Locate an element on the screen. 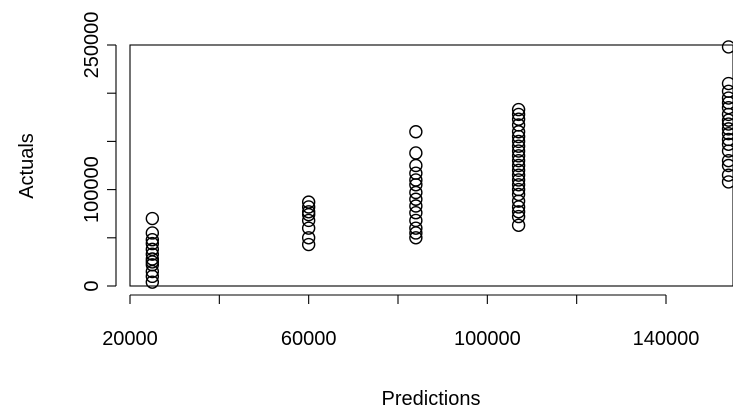 This screenshot has width=733, height=413. y-tick-label: 250000 is located at coordinates (92, 45).